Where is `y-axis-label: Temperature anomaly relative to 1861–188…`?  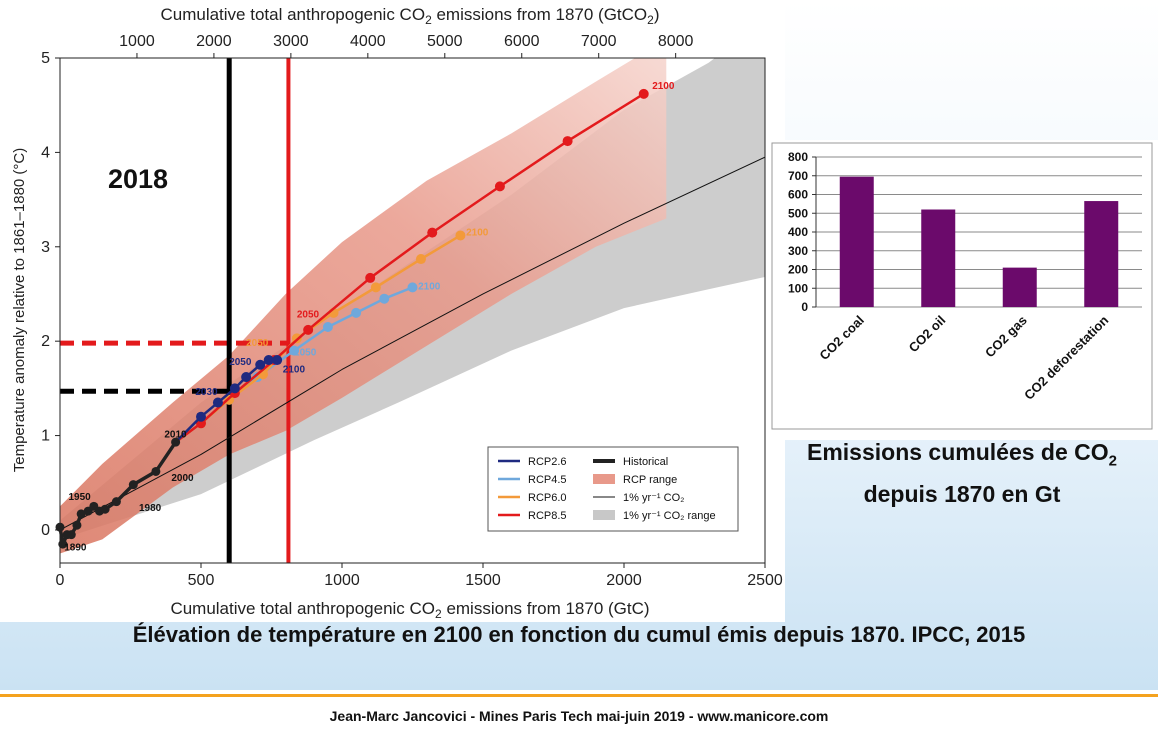 y-axis-label: Temperature anomaly relative to 1861–188… is located at coordinates (19, 310).